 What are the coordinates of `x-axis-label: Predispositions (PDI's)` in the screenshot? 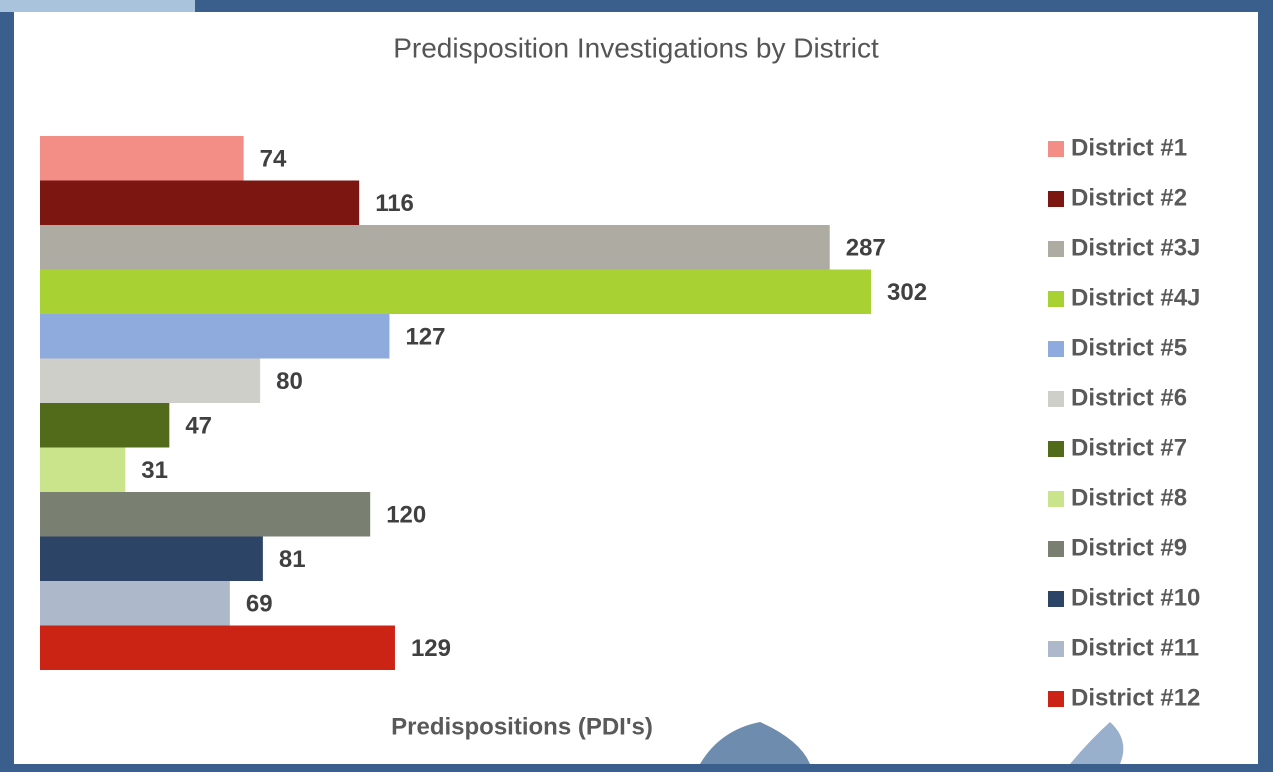 It's located at (522, 726).